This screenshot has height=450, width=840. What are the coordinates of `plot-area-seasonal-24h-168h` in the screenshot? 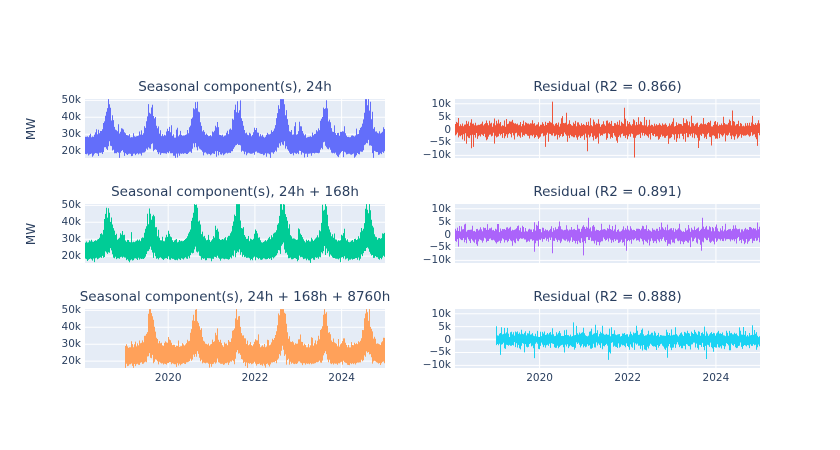 It's located at (235, 233).